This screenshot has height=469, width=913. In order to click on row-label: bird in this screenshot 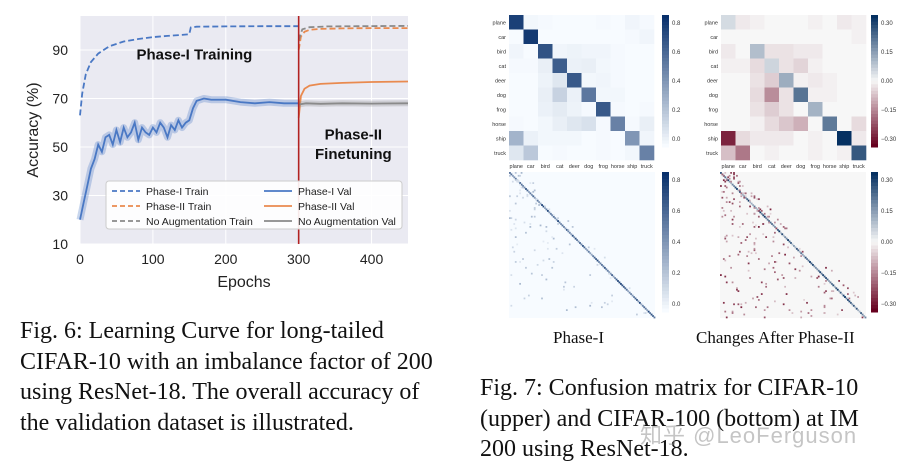, I will do `click(501, 52)`.